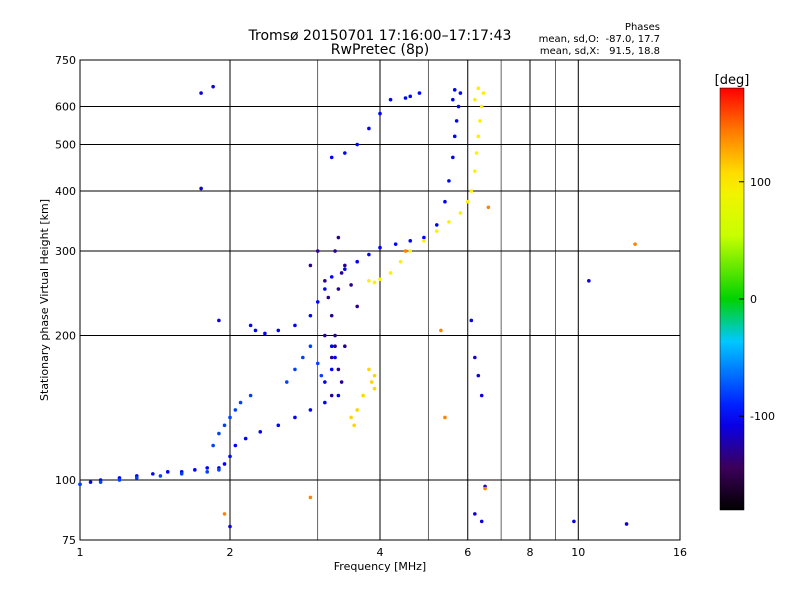 The height and width of the screenshot is (600, 800). Describe the element at coordinates (380, 552) in the screenshot. I see `x-tick-label: 4` at that location.